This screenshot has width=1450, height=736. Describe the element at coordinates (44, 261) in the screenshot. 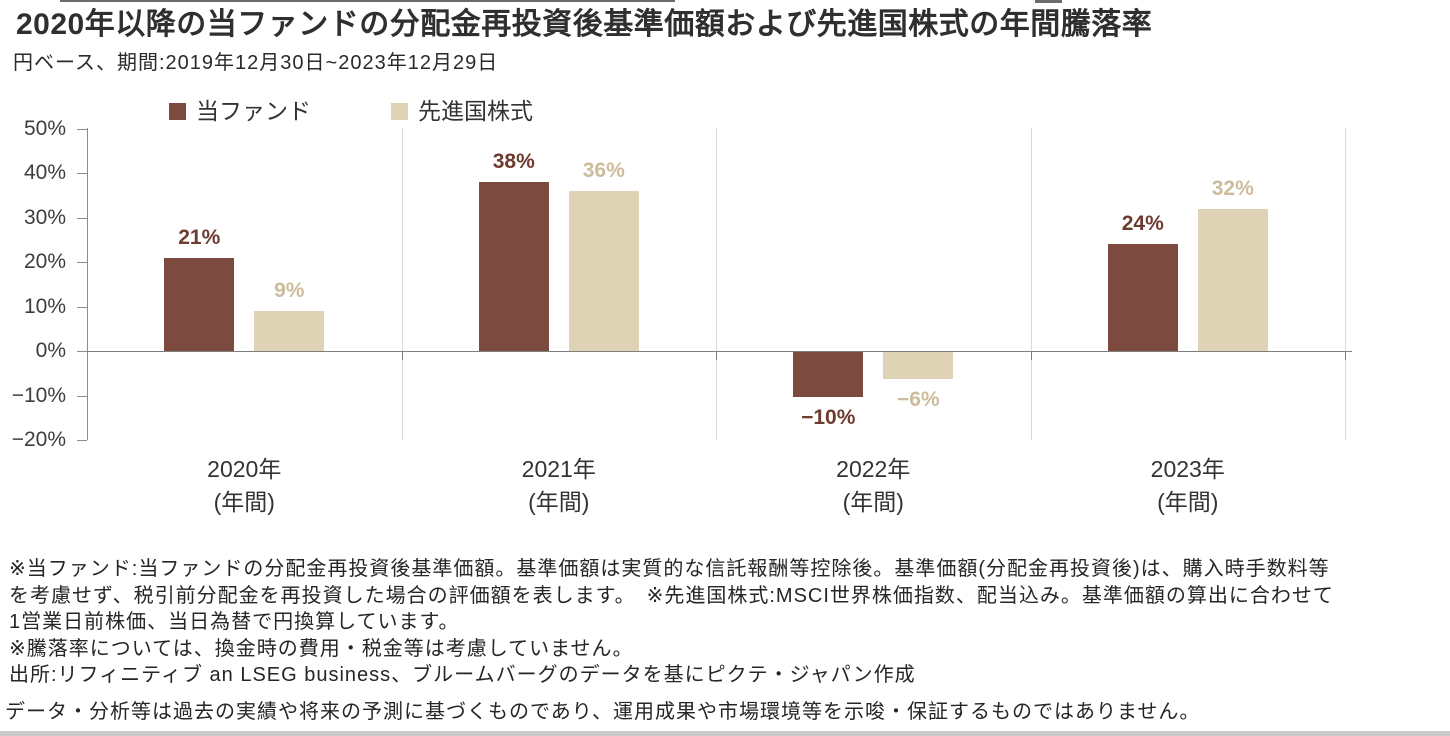

I see `y-tick-label: 20%` at that location.